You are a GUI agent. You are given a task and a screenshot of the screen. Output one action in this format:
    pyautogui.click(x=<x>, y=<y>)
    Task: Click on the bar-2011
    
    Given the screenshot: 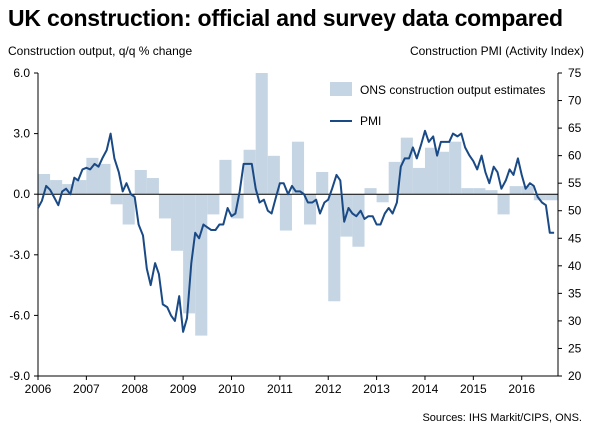 What is the action you would take?
    pyautogui.click(x=285, y=212)
    